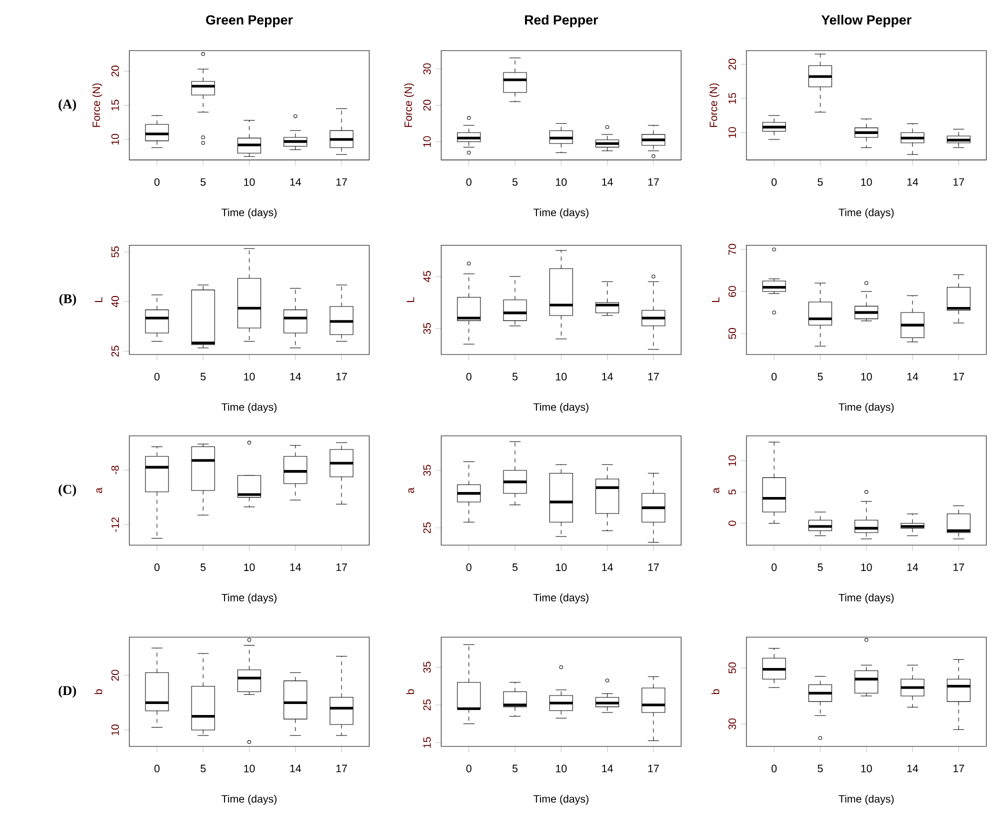 The width and height of the screenshot is (997, 822). Describe the element at coordinates (410, 299) in the screenshot. I see `y-axis-title: L` at that location.